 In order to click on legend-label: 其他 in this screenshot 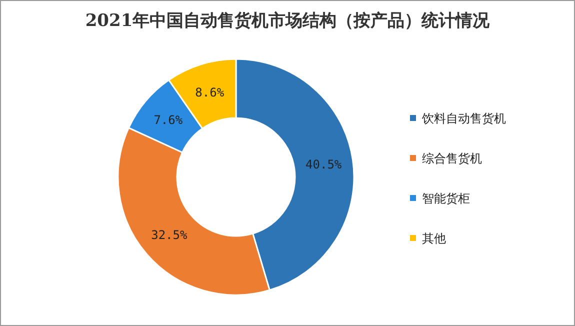, I will do `click(434, 239)`.